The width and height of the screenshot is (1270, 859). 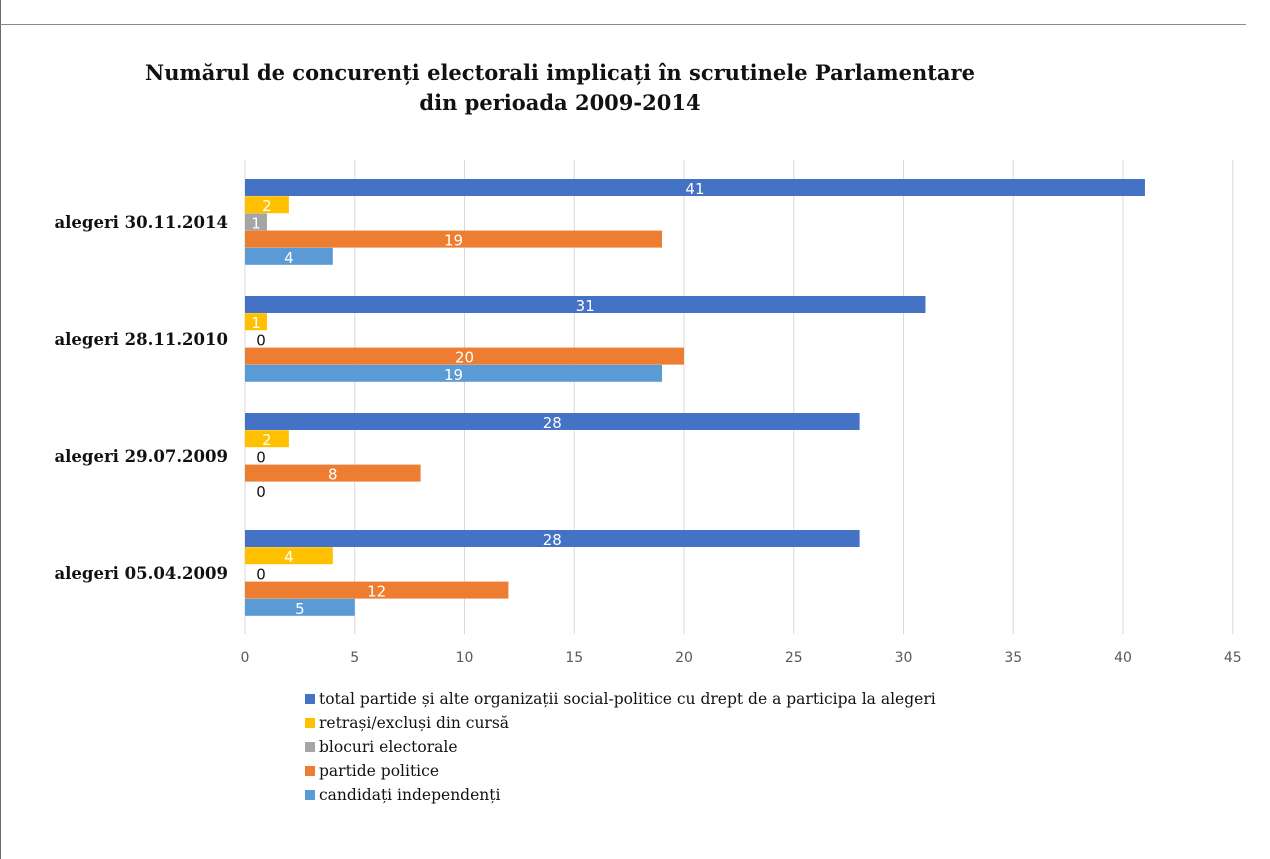 I want to click on x-tick-label: 45, so click(x=1233, y=658).